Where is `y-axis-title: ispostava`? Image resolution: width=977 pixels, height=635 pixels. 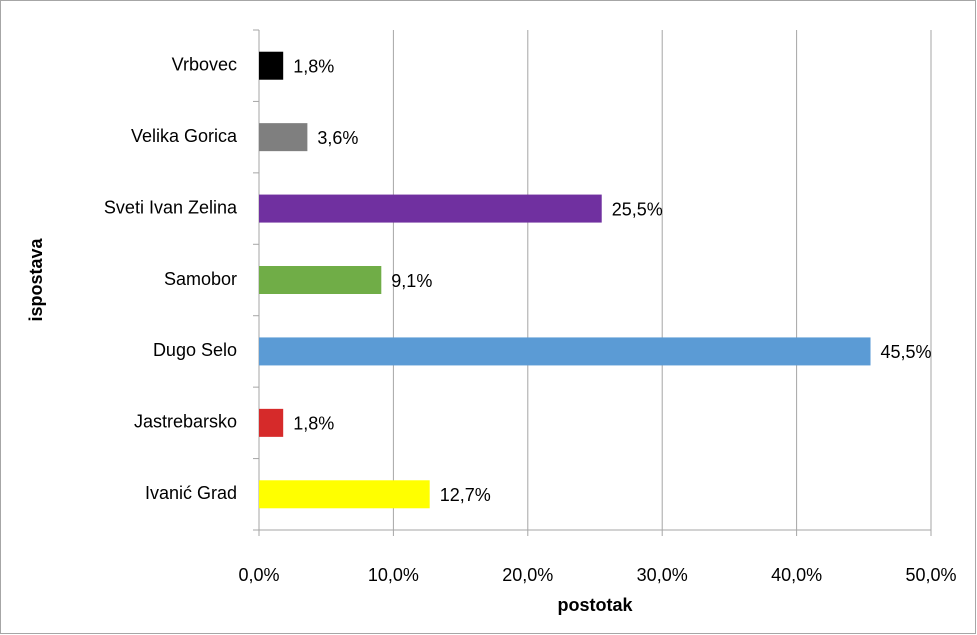
y-axis-title: ispostava is located at coordinates (36, 279).